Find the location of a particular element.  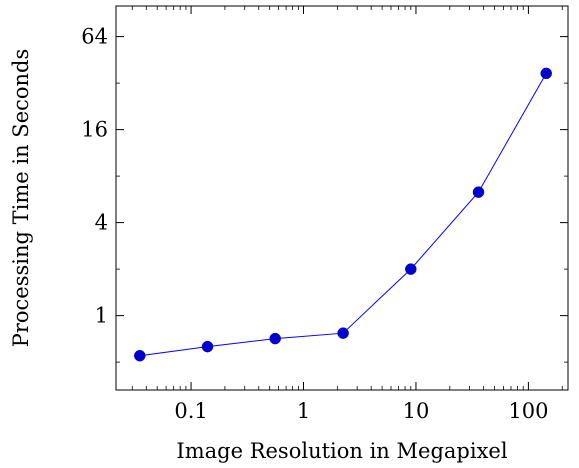

y-tick-label: 1 is located at coordinates (101, 316).